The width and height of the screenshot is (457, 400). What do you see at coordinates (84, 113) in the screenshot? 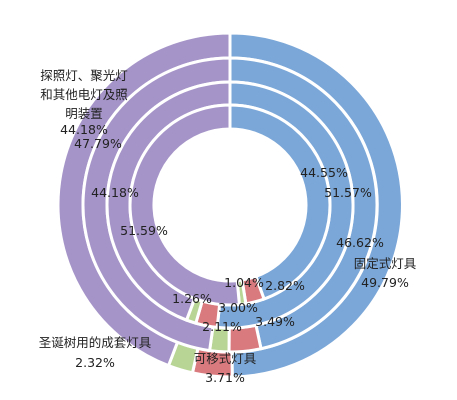
I see `category-label: 明装置` at bounding box center [84, 113].